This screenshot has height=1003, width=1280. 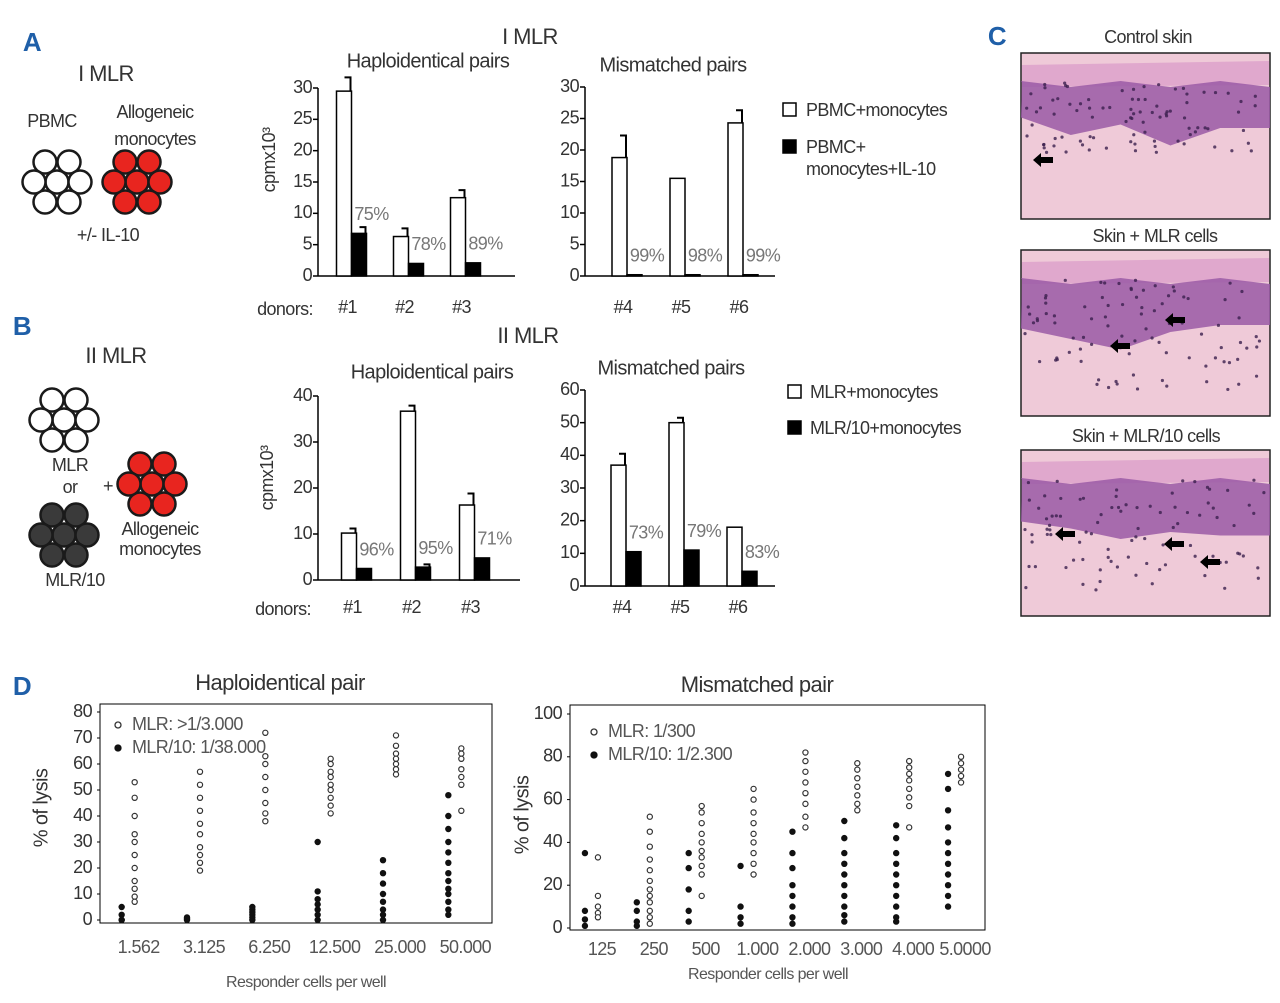 I want to click on reduction-label: 89%, so click(x=485, y=244).